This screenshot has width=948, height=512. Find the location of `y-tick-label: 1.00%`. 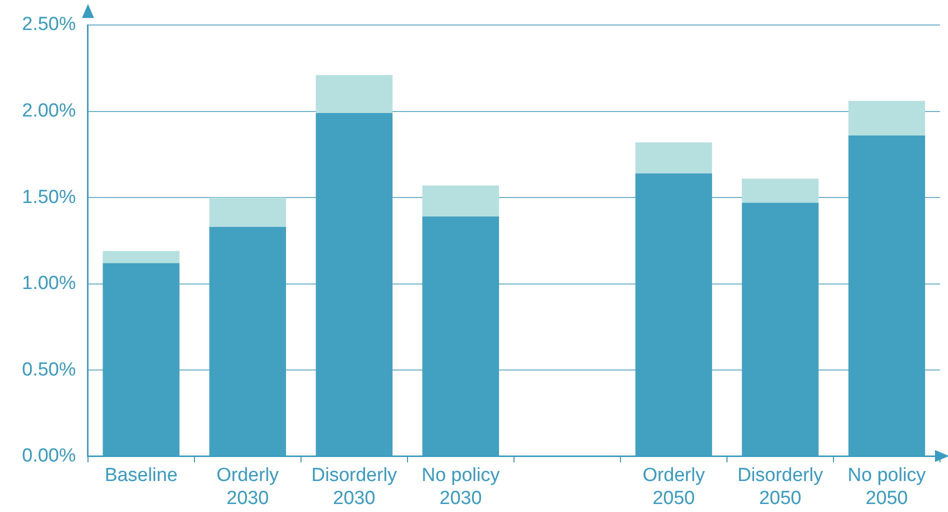

y-tick-label: 1.00% is located at coordinates (49, 283).